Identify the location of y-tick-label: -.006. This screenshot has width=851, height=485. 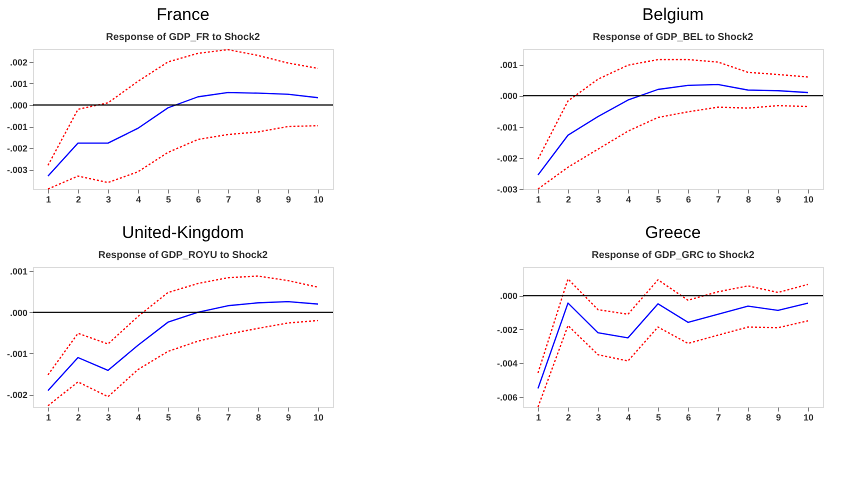
(507, 397).